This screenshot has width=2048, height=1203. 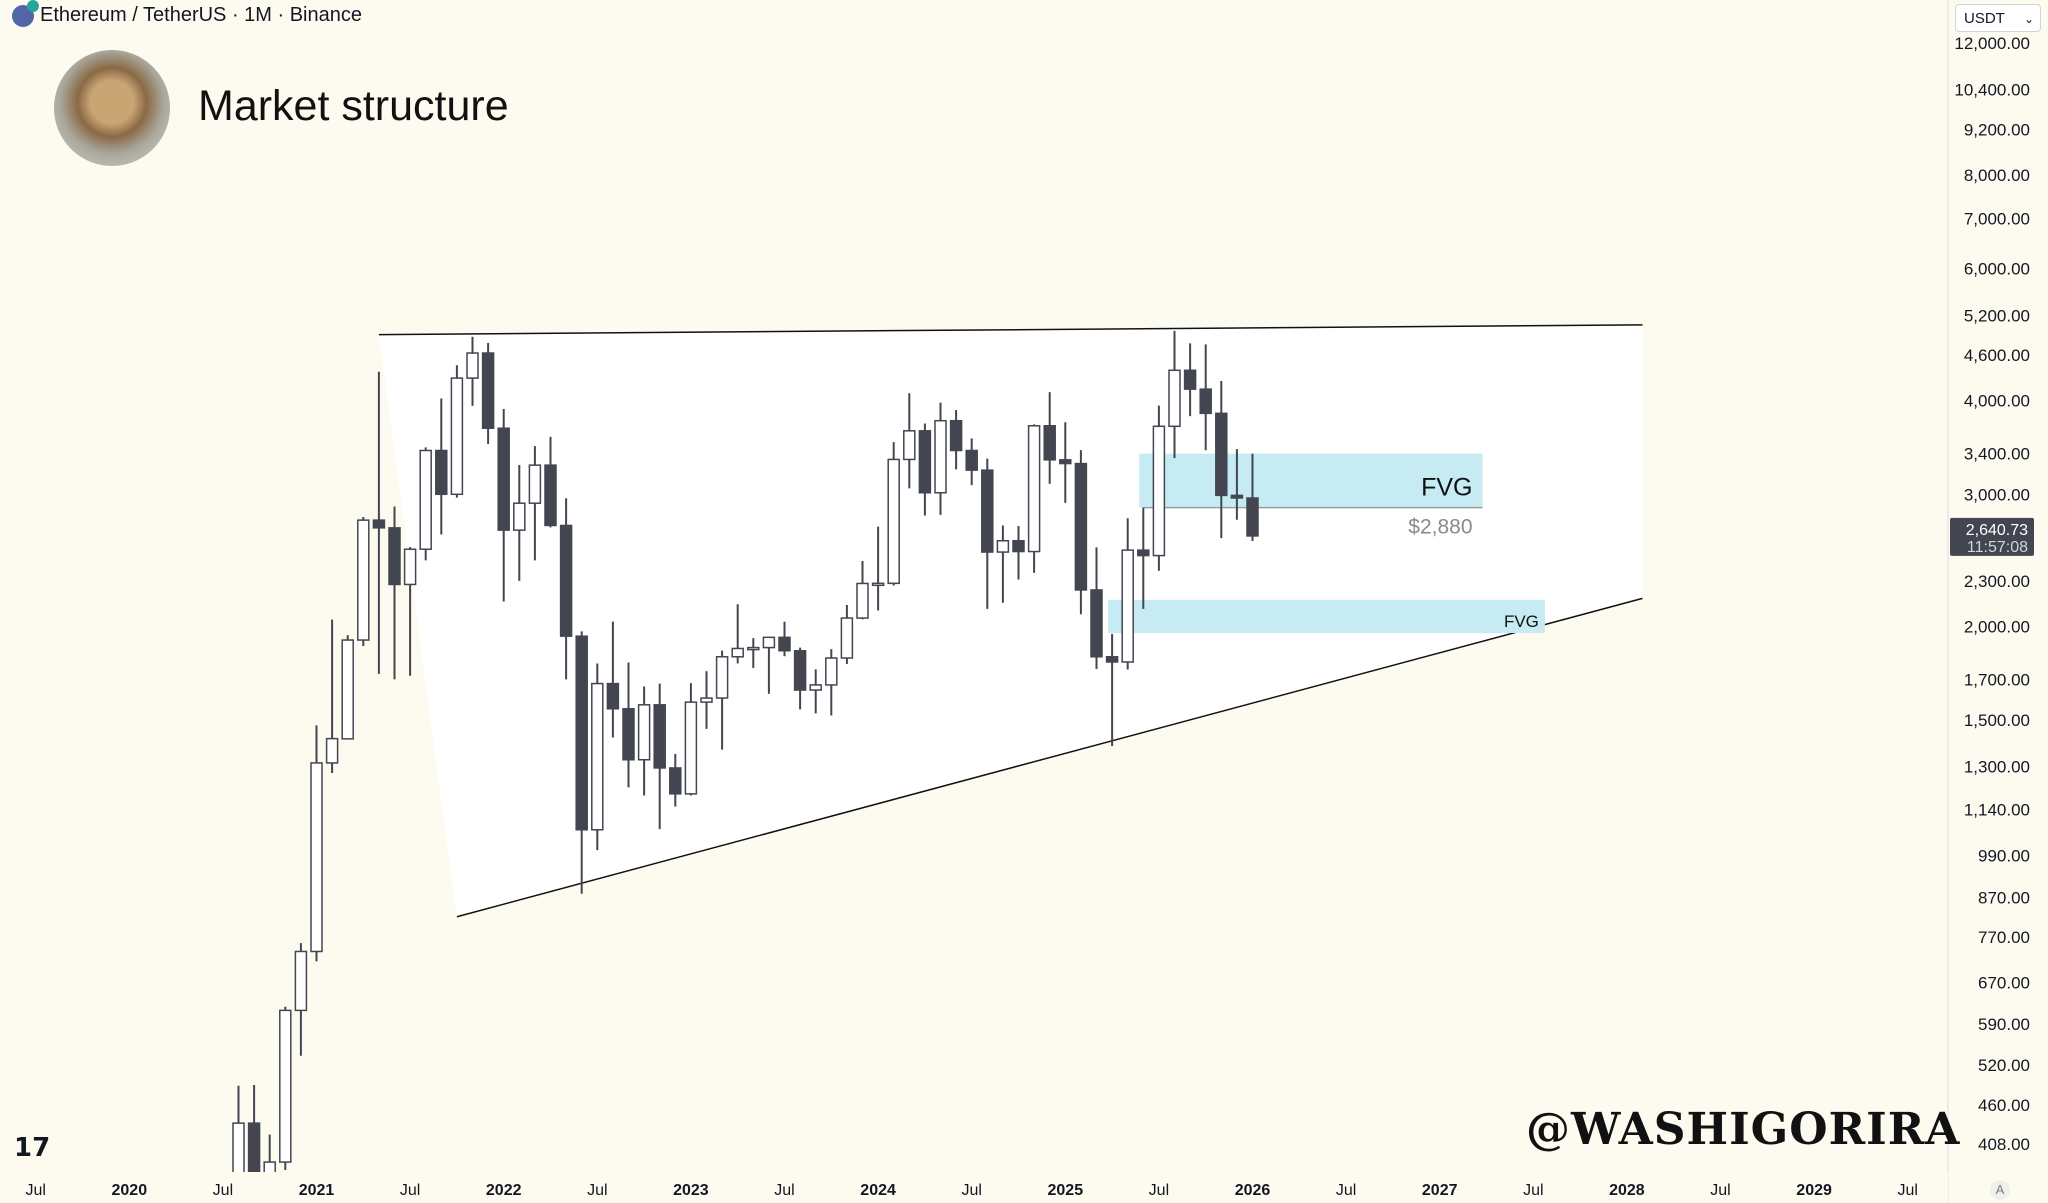 What do you see at coordinates (25, 13) in the screenshot?
I see `ethereum-coin-icon` at bounding box center [25, 13].